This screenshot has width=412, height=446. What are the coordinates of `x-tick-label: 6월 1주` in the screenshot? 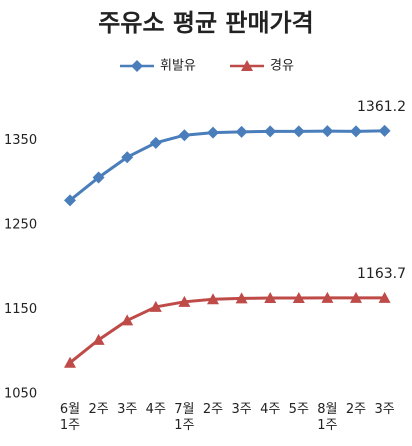 It's located at (70, 417).